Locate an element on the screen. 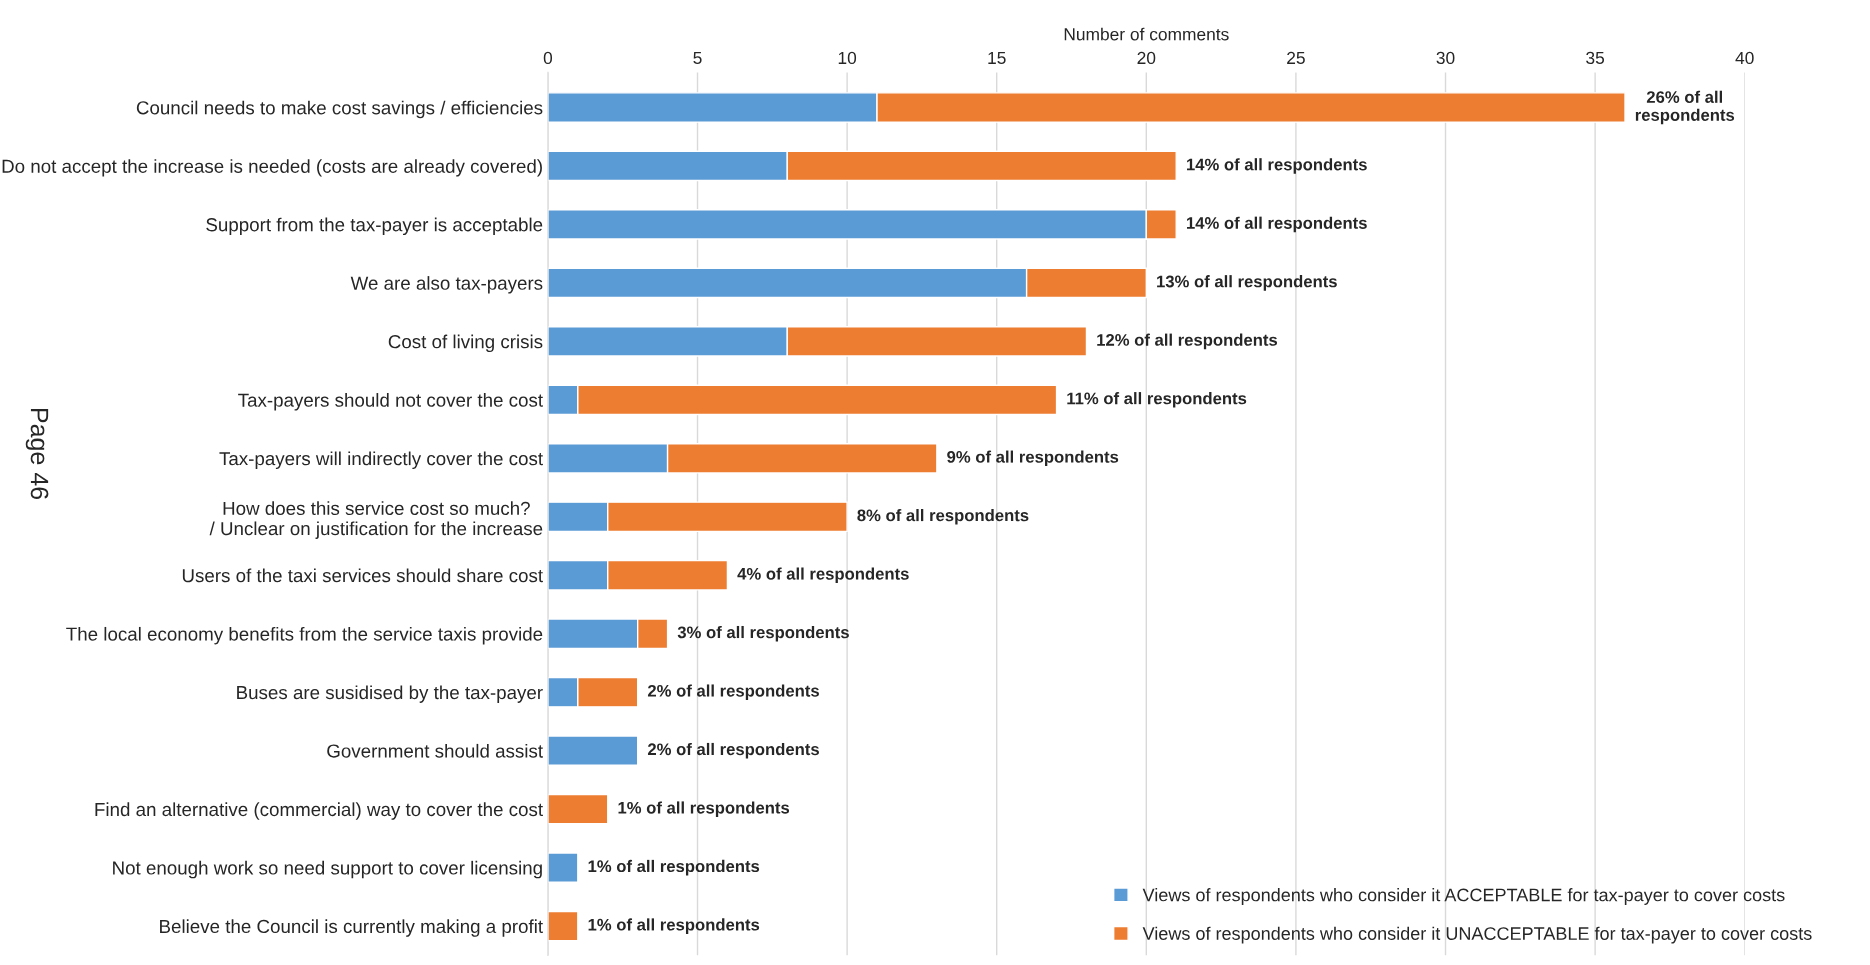  x-tick-label: 5 is located at coordinates (697, 58).